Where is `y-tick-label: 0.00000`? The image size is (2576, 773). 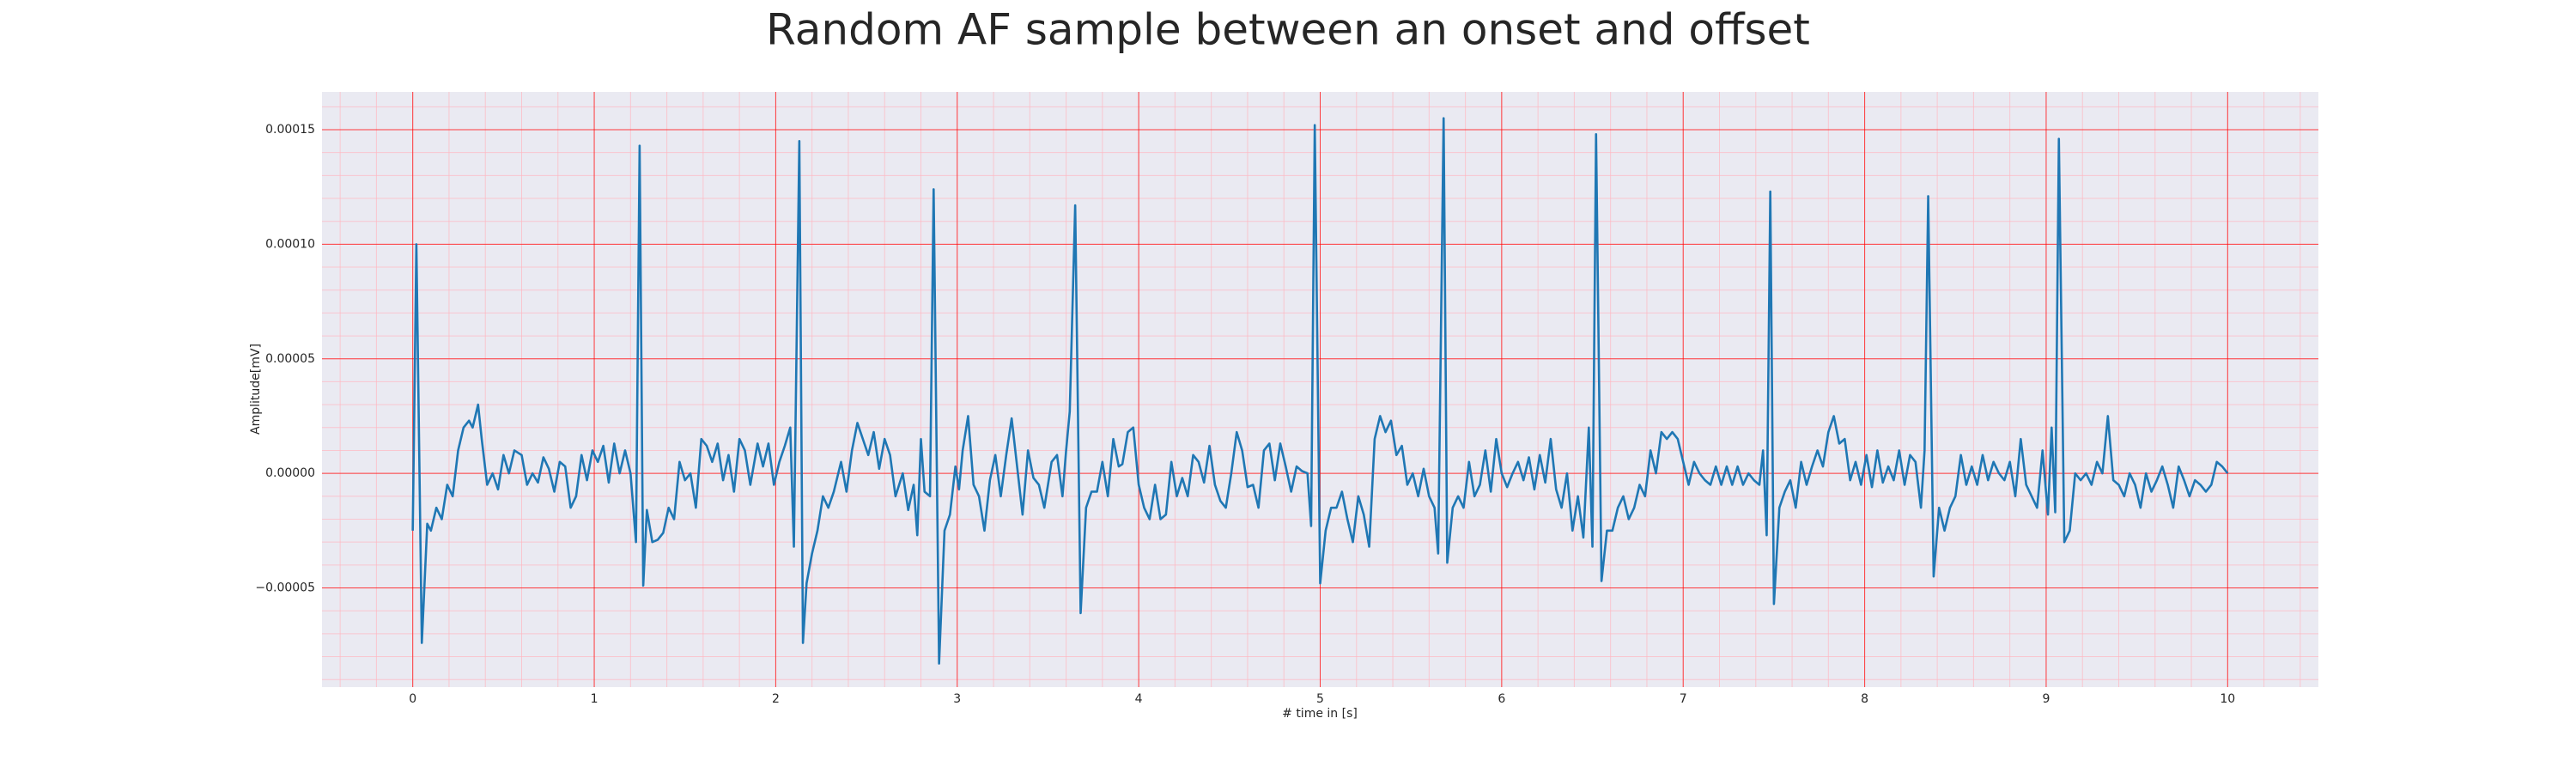
y-tick-label: 0.00000 is located at coordinates (290, 473).